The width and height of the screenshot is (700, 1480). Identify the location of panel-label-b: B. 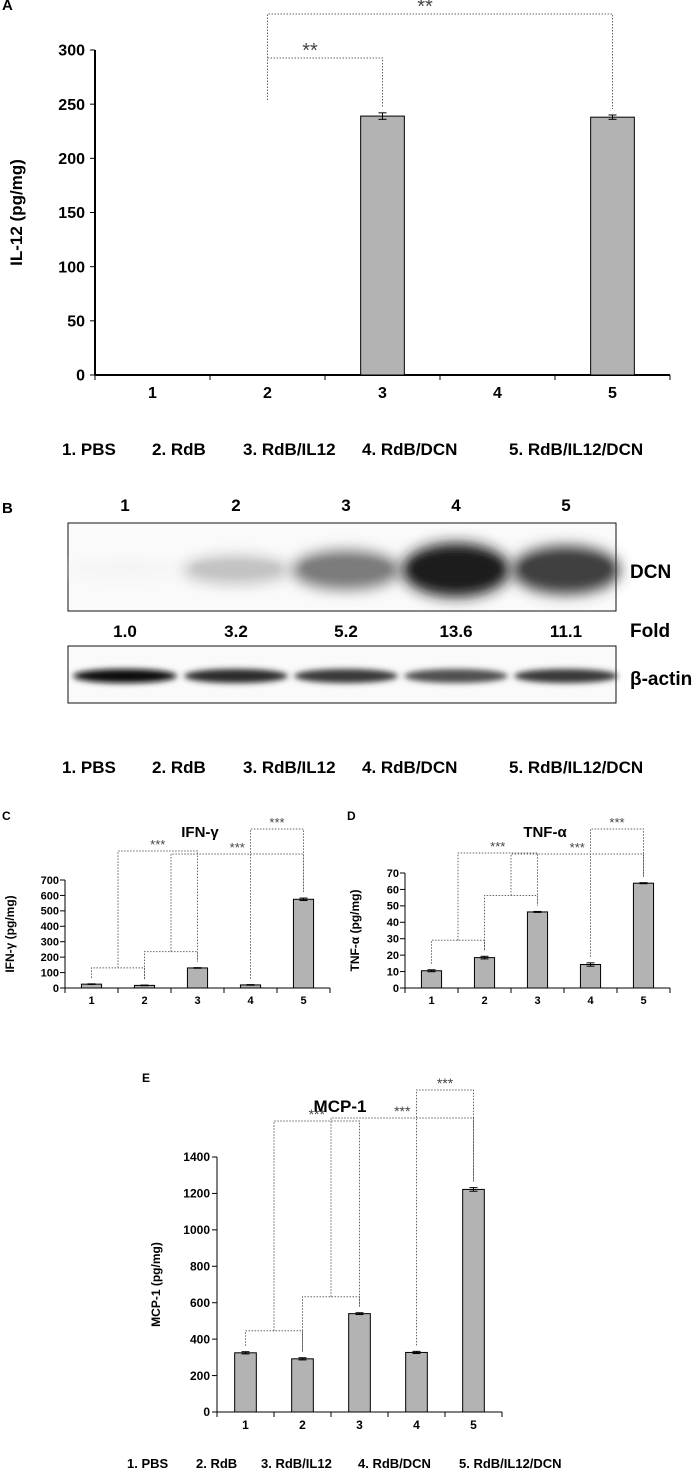
(7, 508).